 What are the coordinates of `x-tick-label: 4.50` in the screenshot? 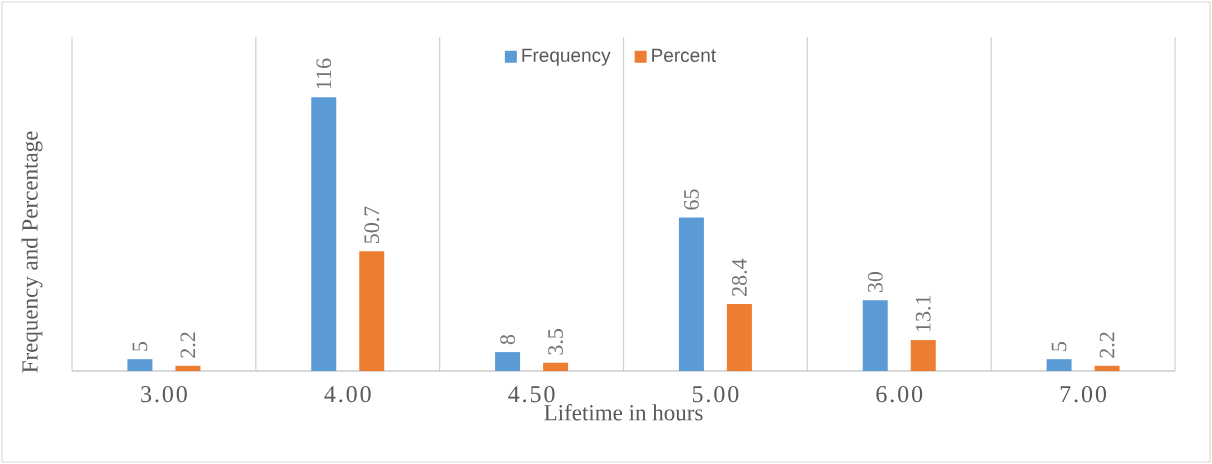 It's located at (531, 394).